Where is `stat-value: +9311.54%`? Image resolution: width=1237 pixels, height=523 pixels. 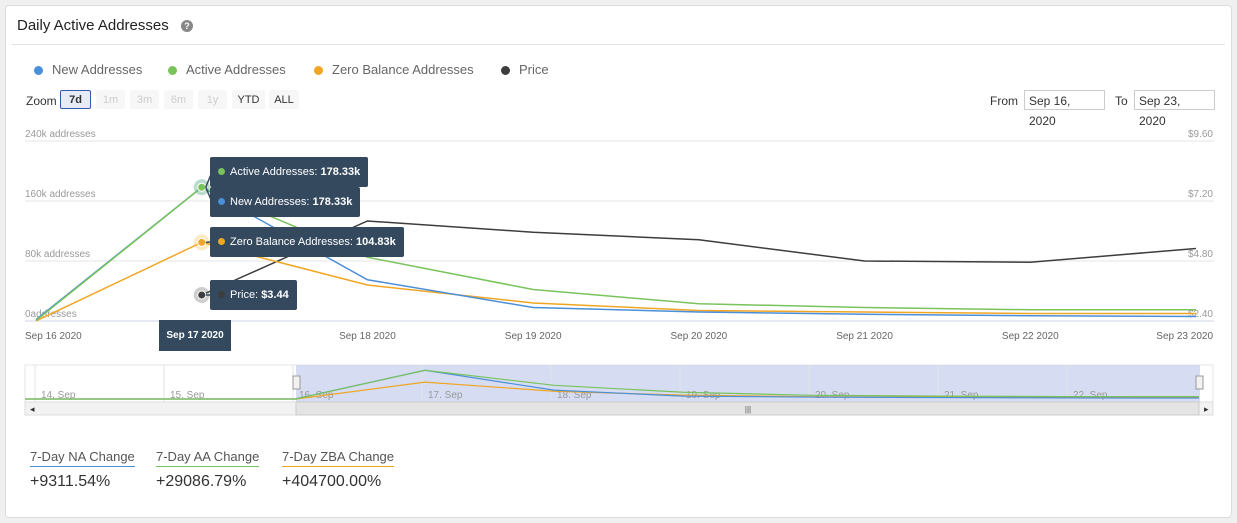
stat-value: +9311.54% is located at coordinates (70, 481).